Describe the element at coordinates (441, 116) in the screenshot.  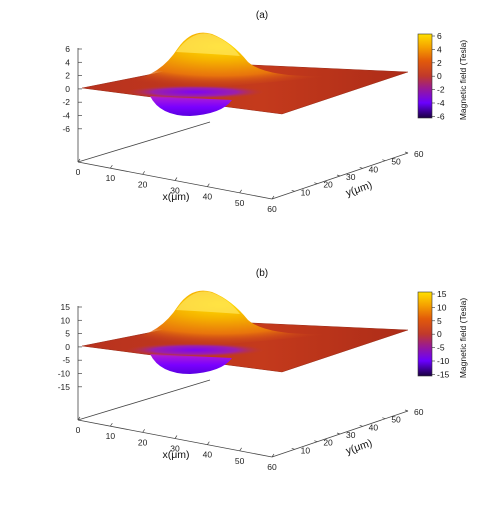
I see `colorbar-tick-label: -6` at that location.